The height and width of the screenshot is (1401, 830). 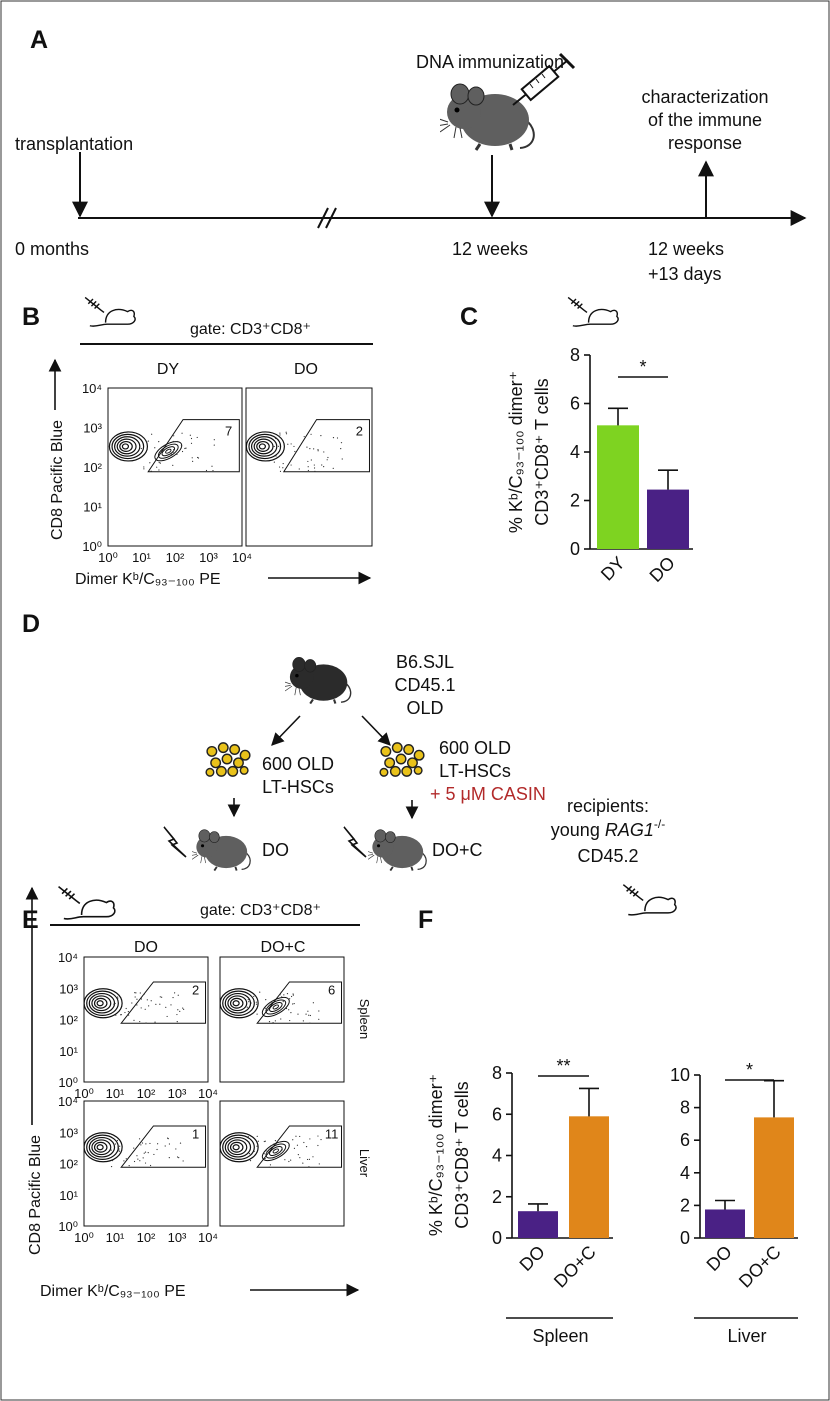 What do you see at coordinates (490, 62) in the screenshot?
I see `event-label: DNA immunization` at bounding box center [490, 62].